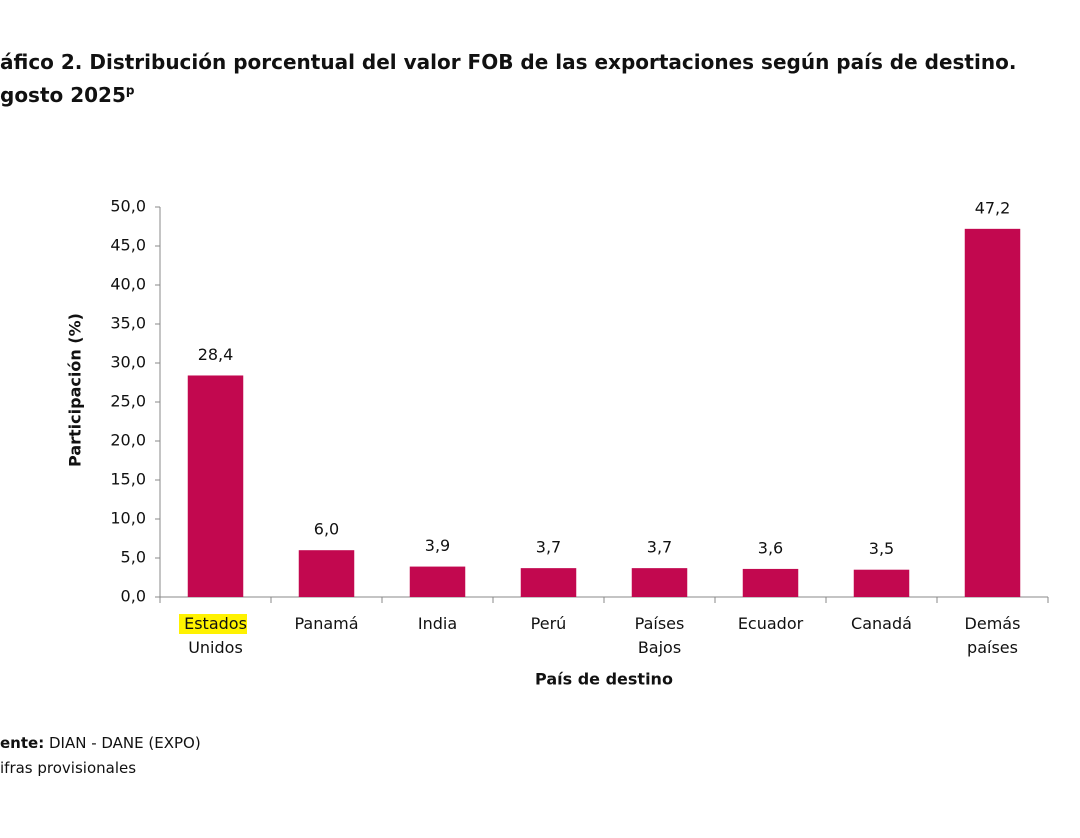  Describe the element at coordinates (437, 545) in the screenshot. I see `value-label: 3,9` at that location.